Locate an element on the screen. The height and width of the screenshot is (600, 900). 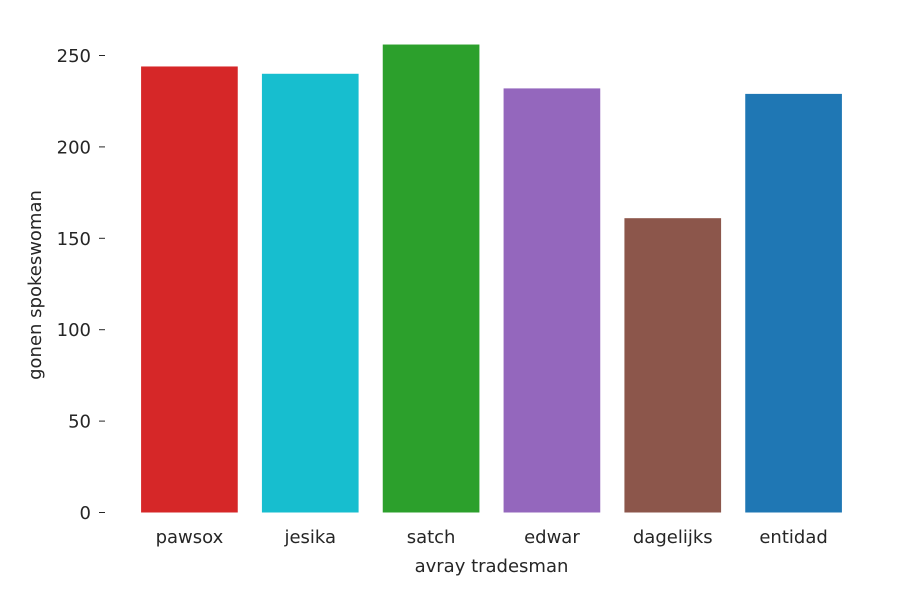
bar-satch is located at coordinates (431, 278).